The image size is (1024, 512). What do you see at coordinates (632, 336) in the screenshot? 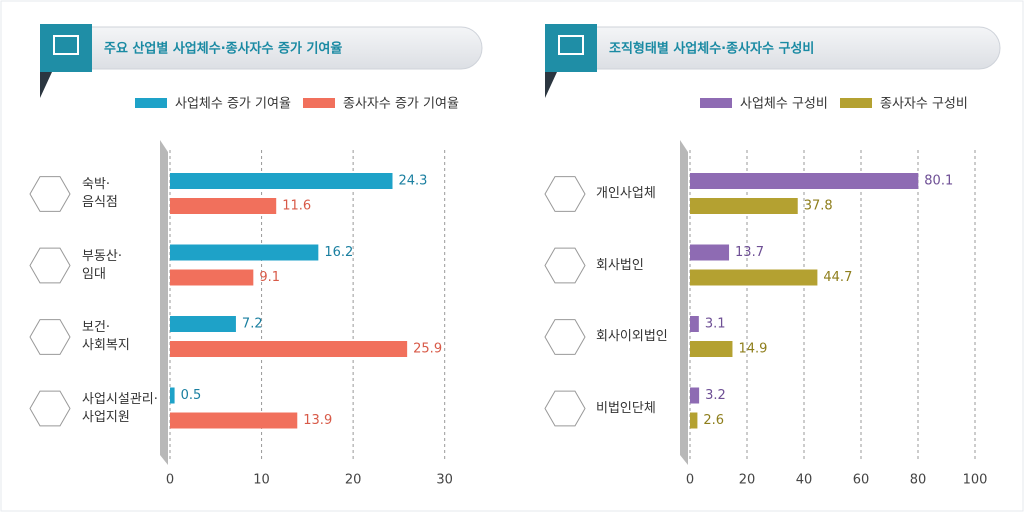
I see `category-label: 회사이외법인` at bounding box center [632, 336].